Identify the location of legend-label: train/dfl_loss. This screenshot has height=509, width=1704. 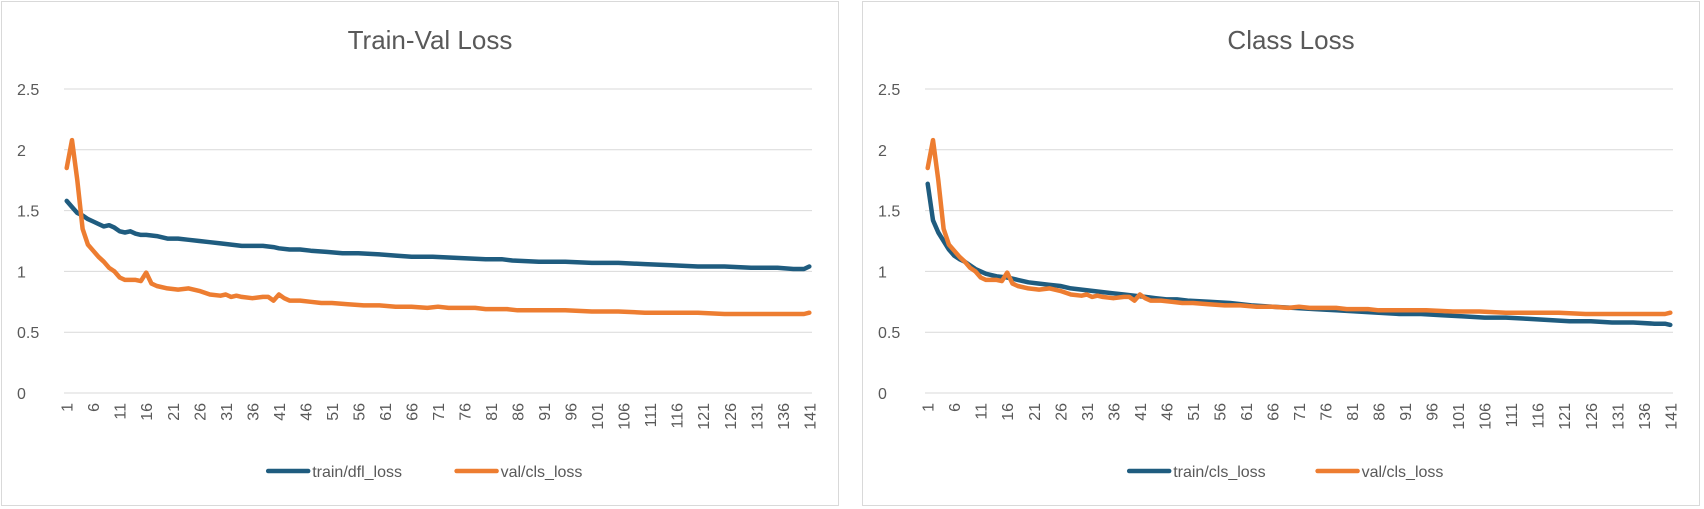
(357, 472).